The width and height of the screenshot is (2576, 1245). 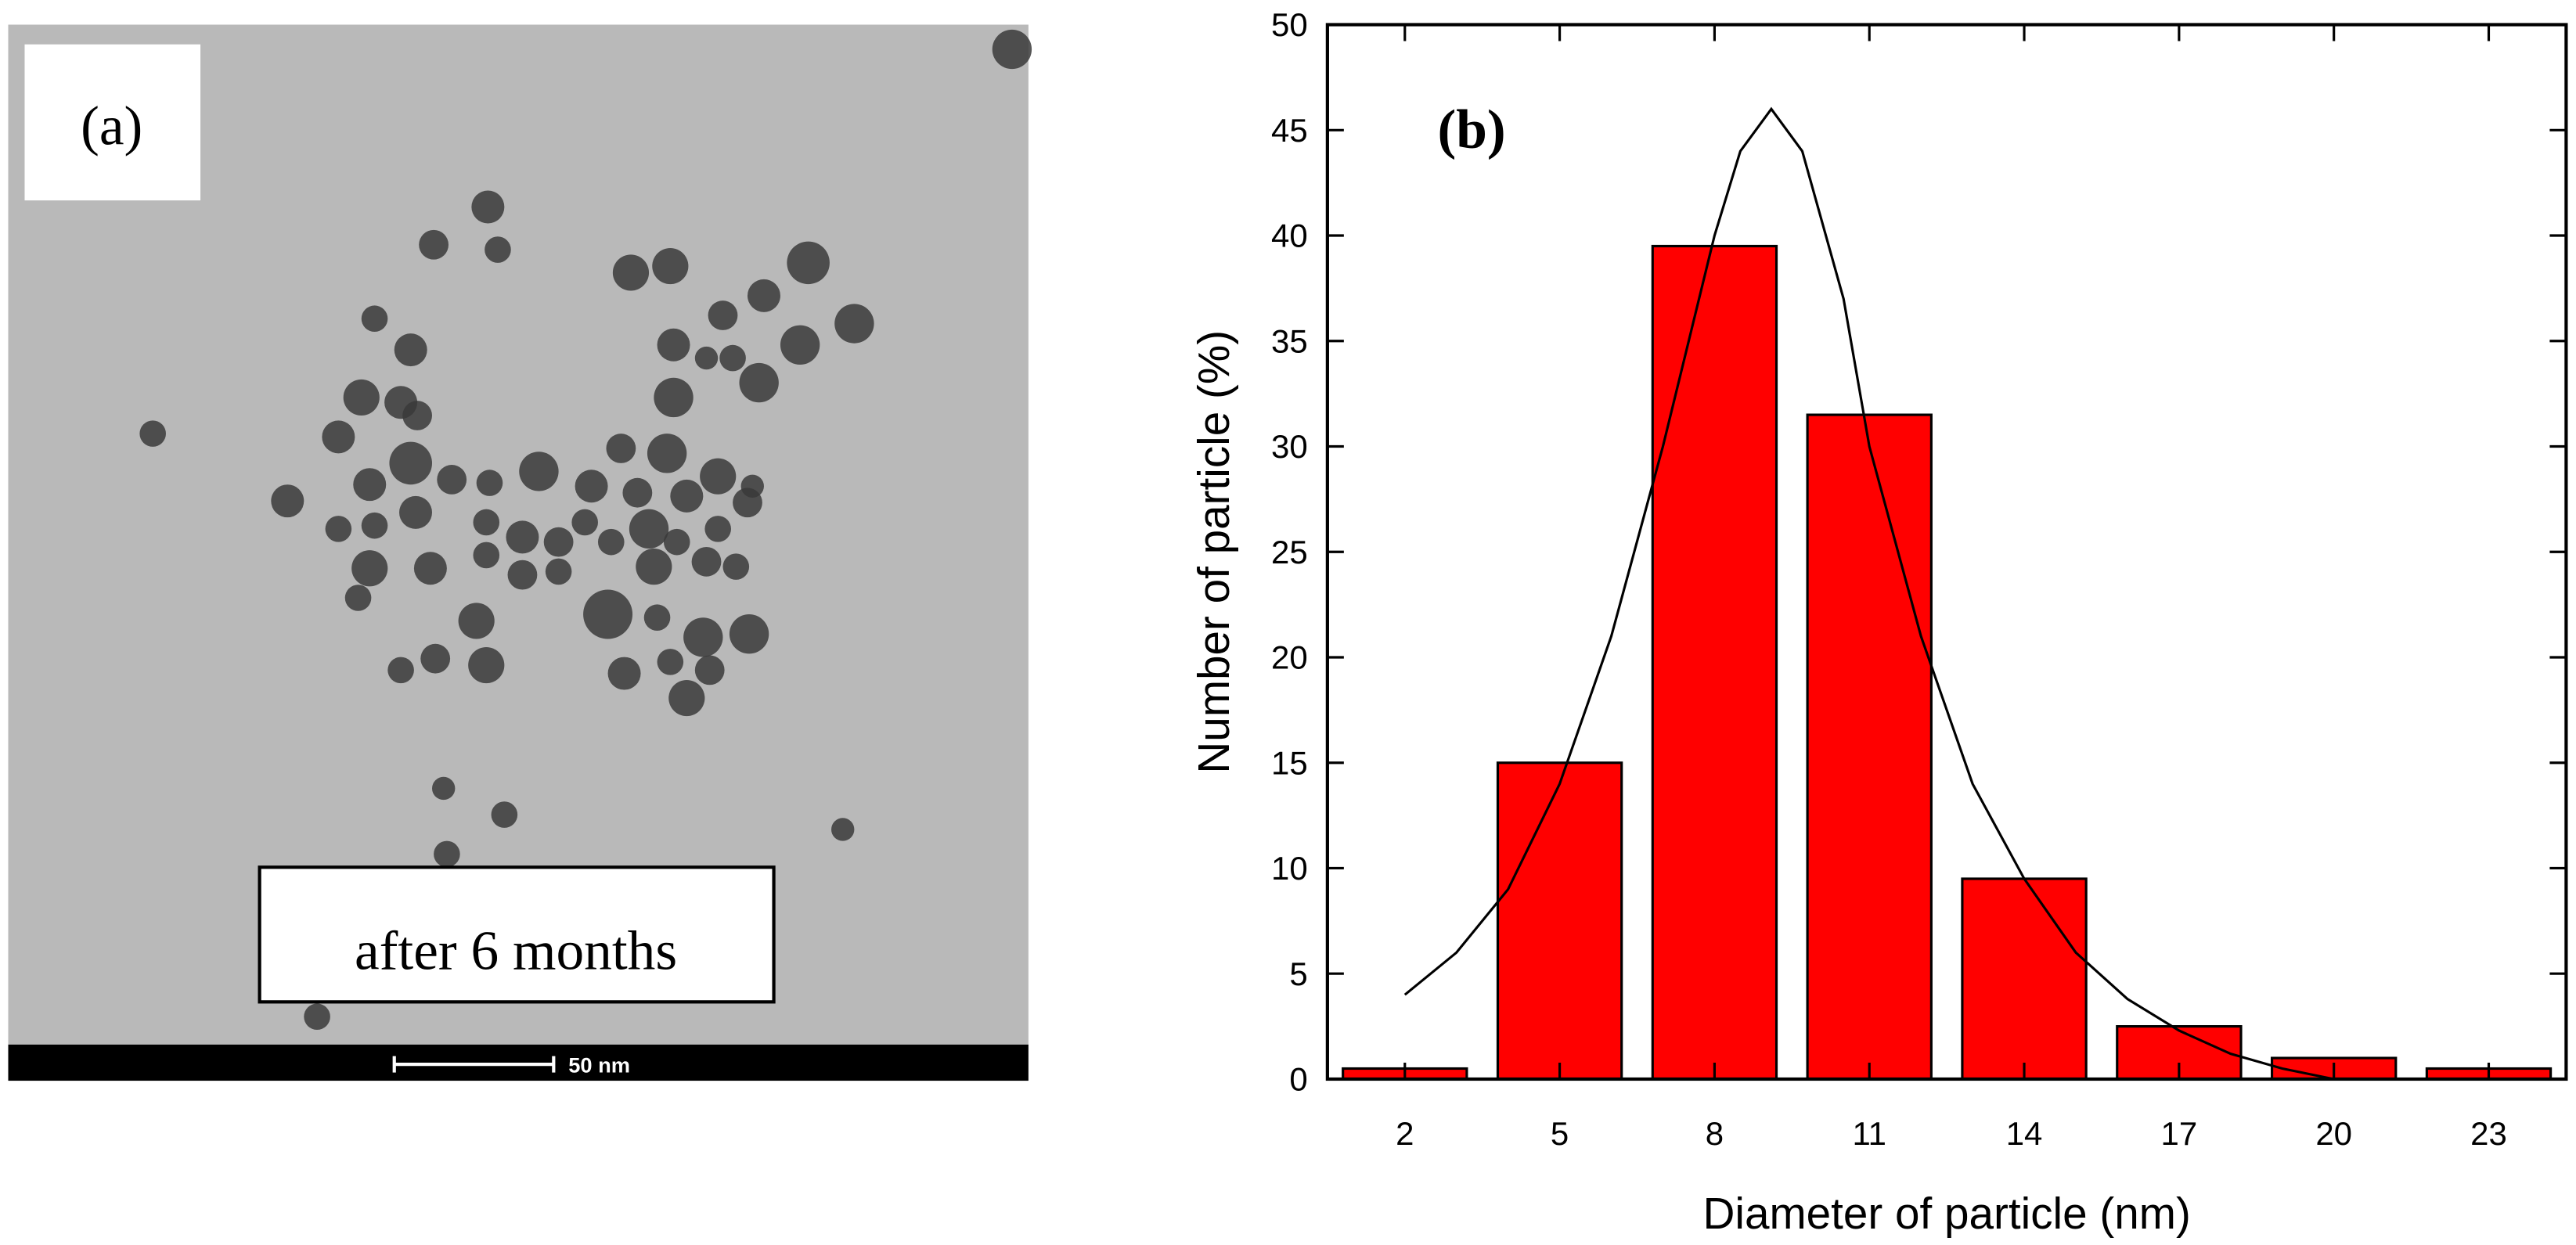 What do you see at coordinates (599, 1065) in the screenshot?
I see `scale-label: 50 nm` at bounding box center [599, 1065].